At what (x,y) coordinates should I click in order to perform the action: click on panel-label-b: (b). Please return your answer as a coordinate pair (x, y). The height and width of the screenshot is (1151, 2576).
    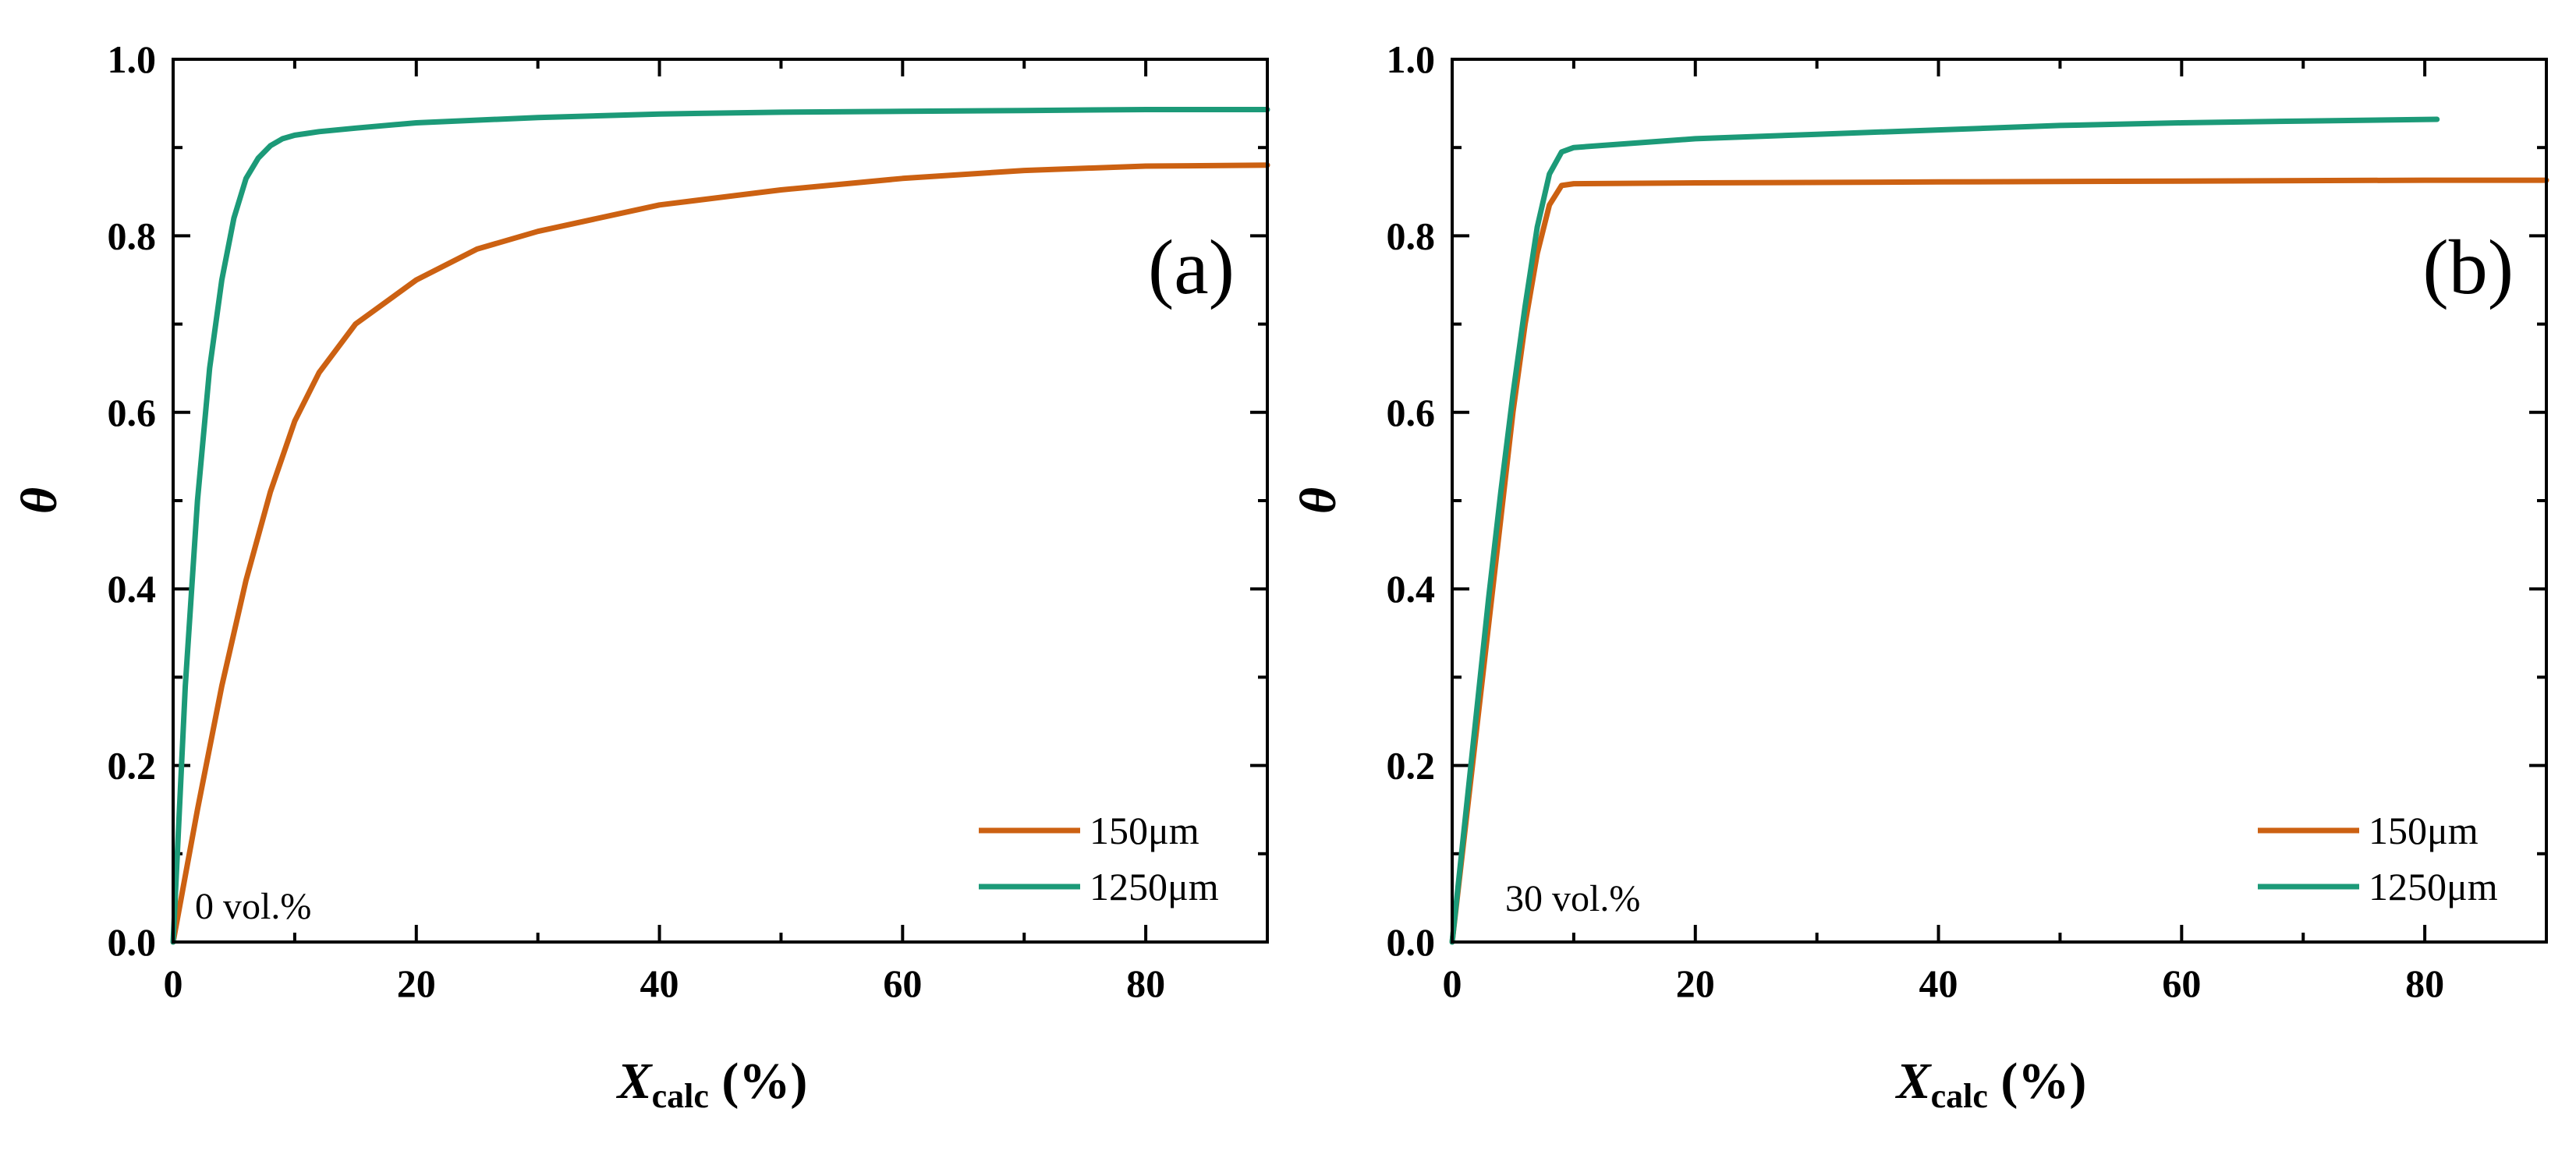
    Looking at the image, I should click on (2468, 267).